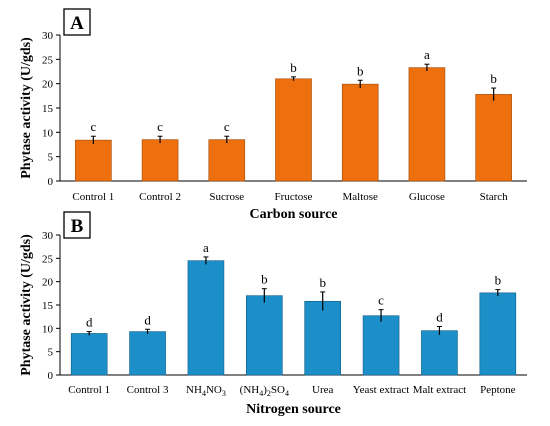 The width and height of the screenshot is (550, 426). Describe the element at coordinates (160, 197) in the screenshot. I see `category-label: Control 2` at that location.